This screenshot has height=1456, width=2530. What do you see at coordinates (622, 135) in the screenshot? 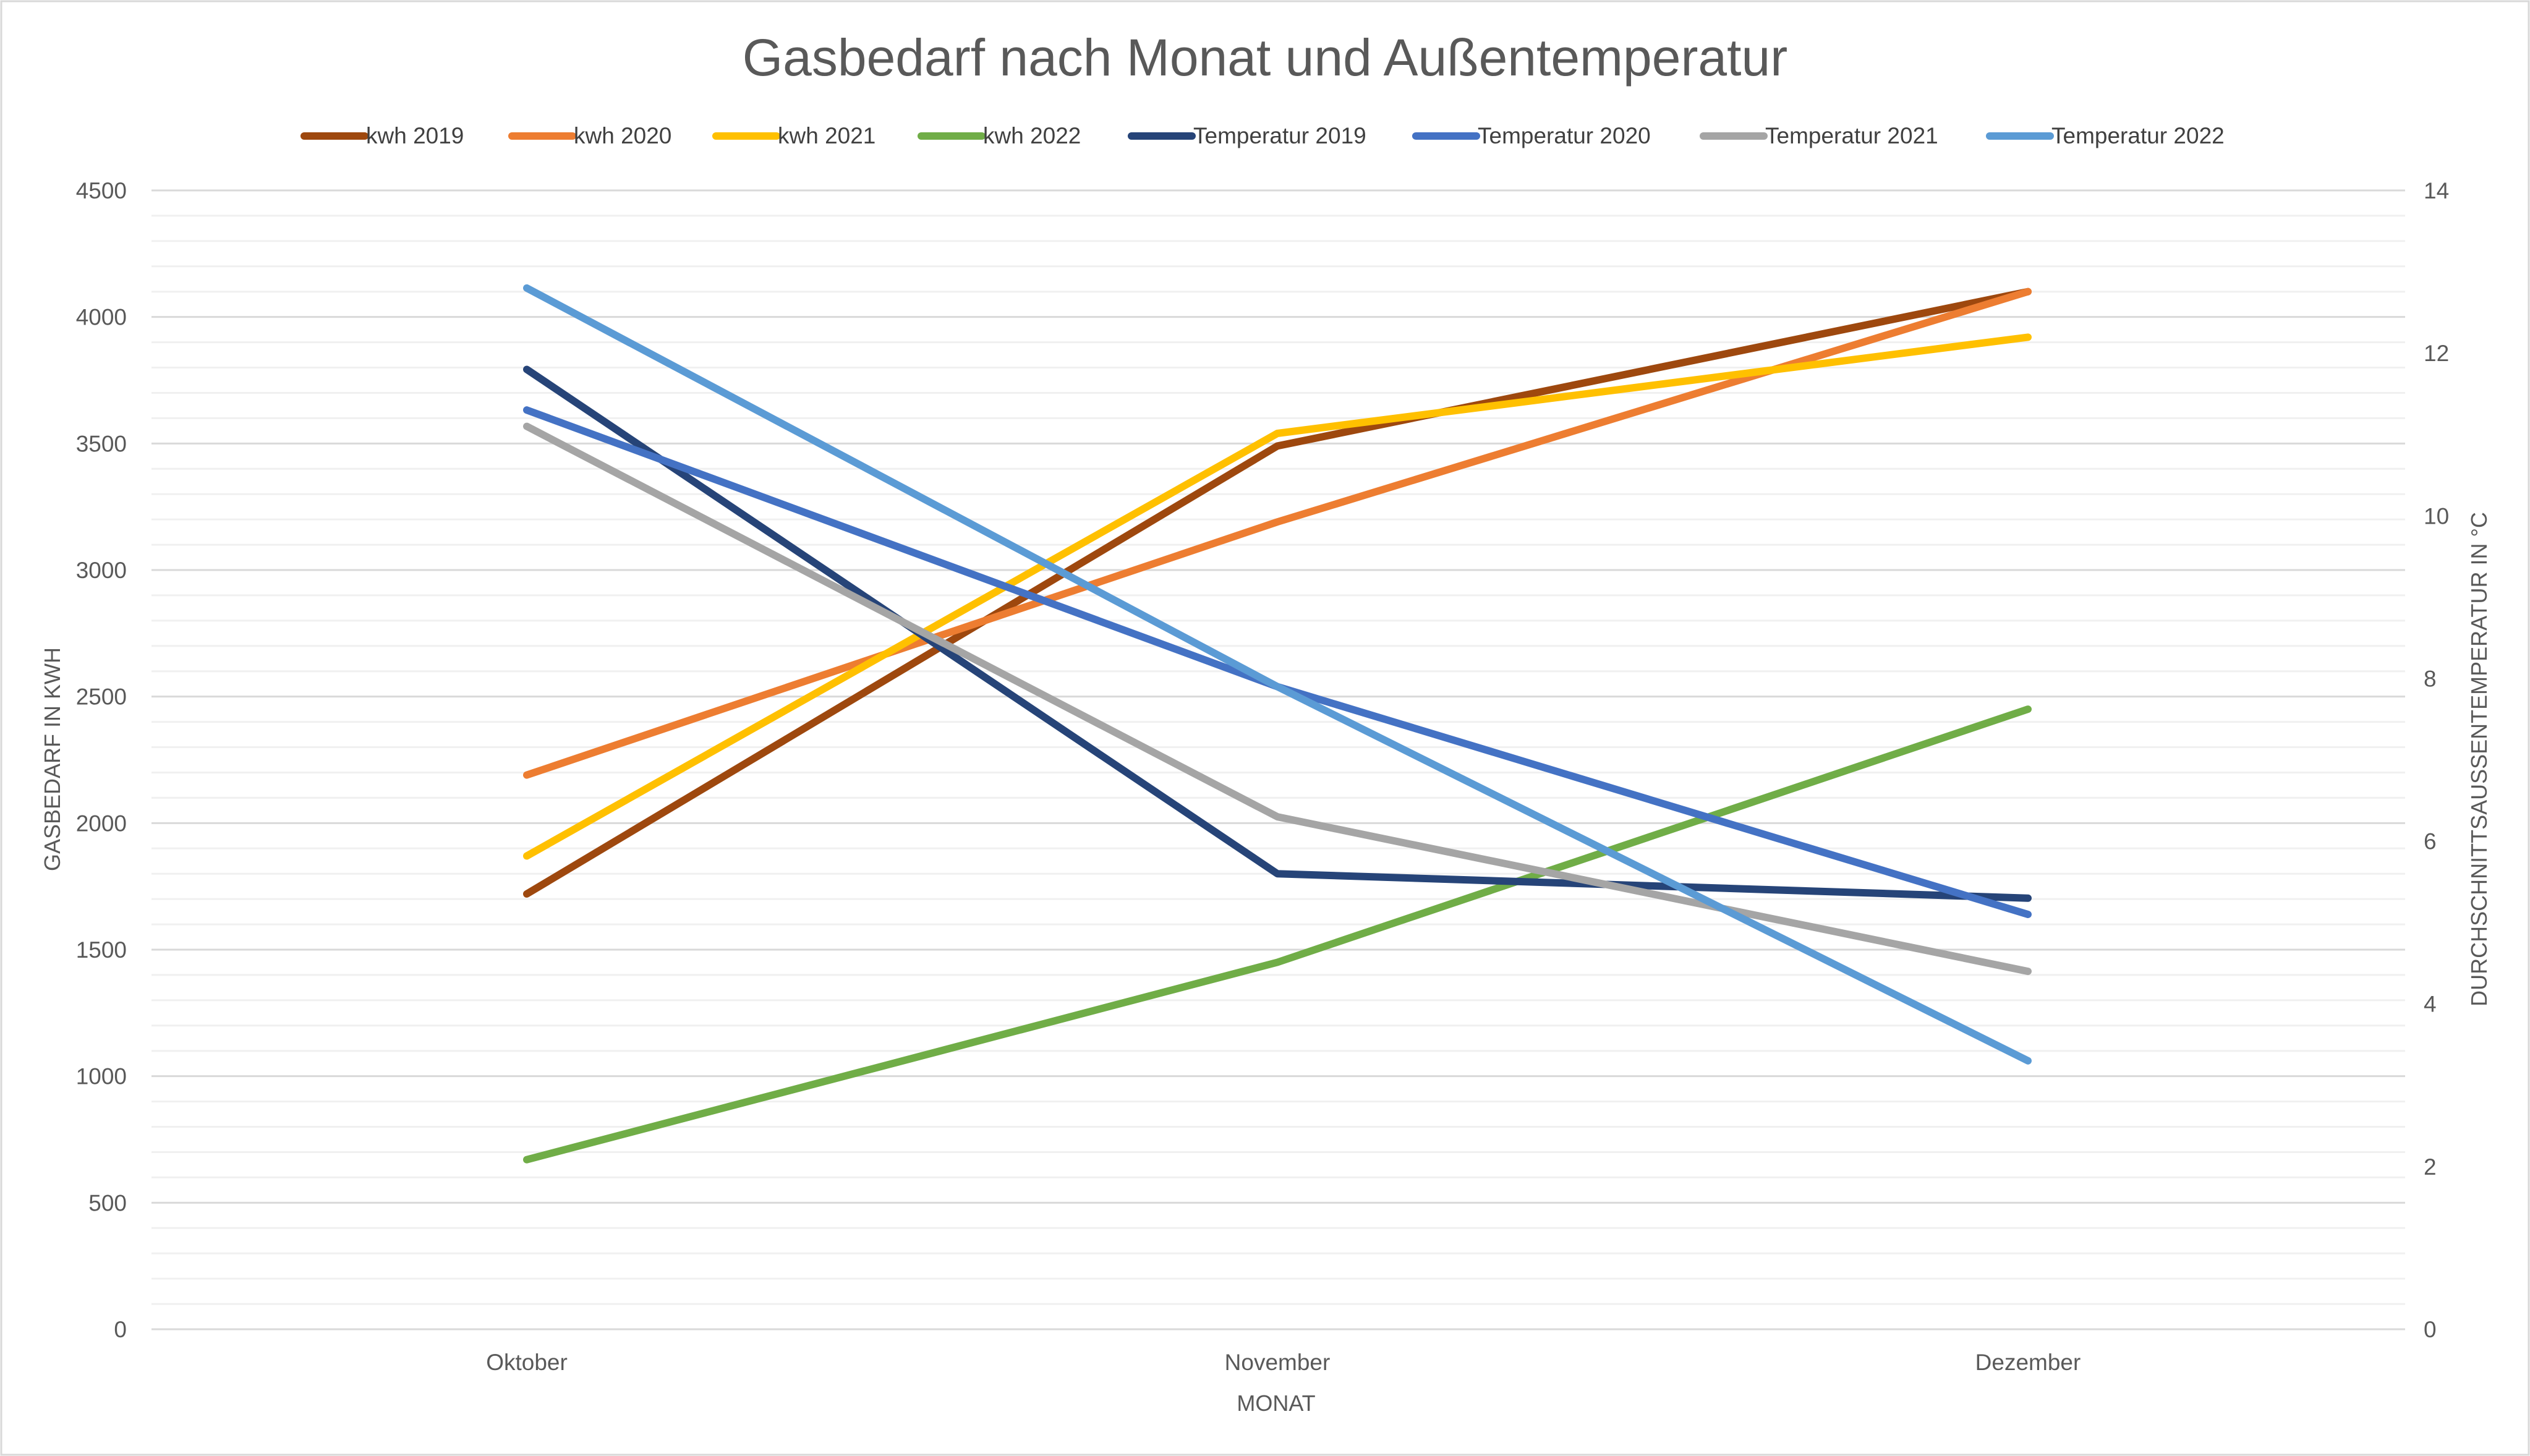
I see `legend-label: kwh 2020` at bounding box center [622, 135].